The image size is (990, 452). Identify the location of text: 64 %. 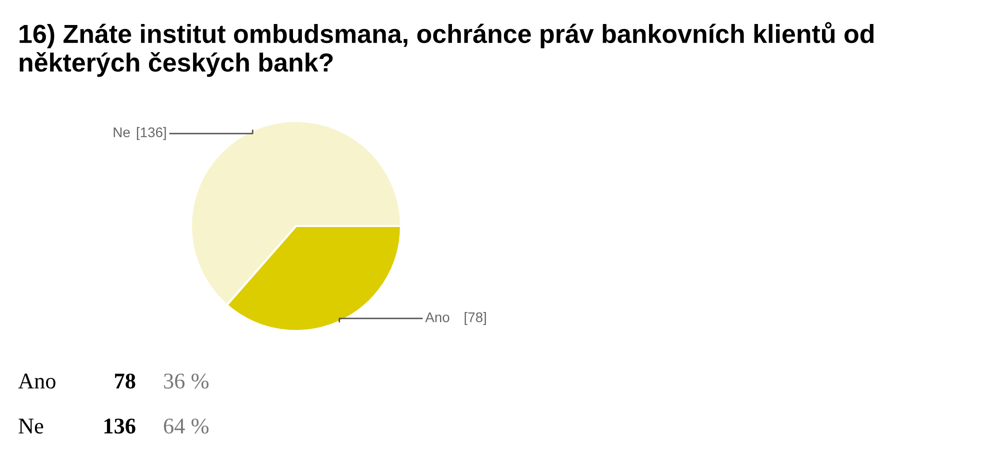
(186, 426).